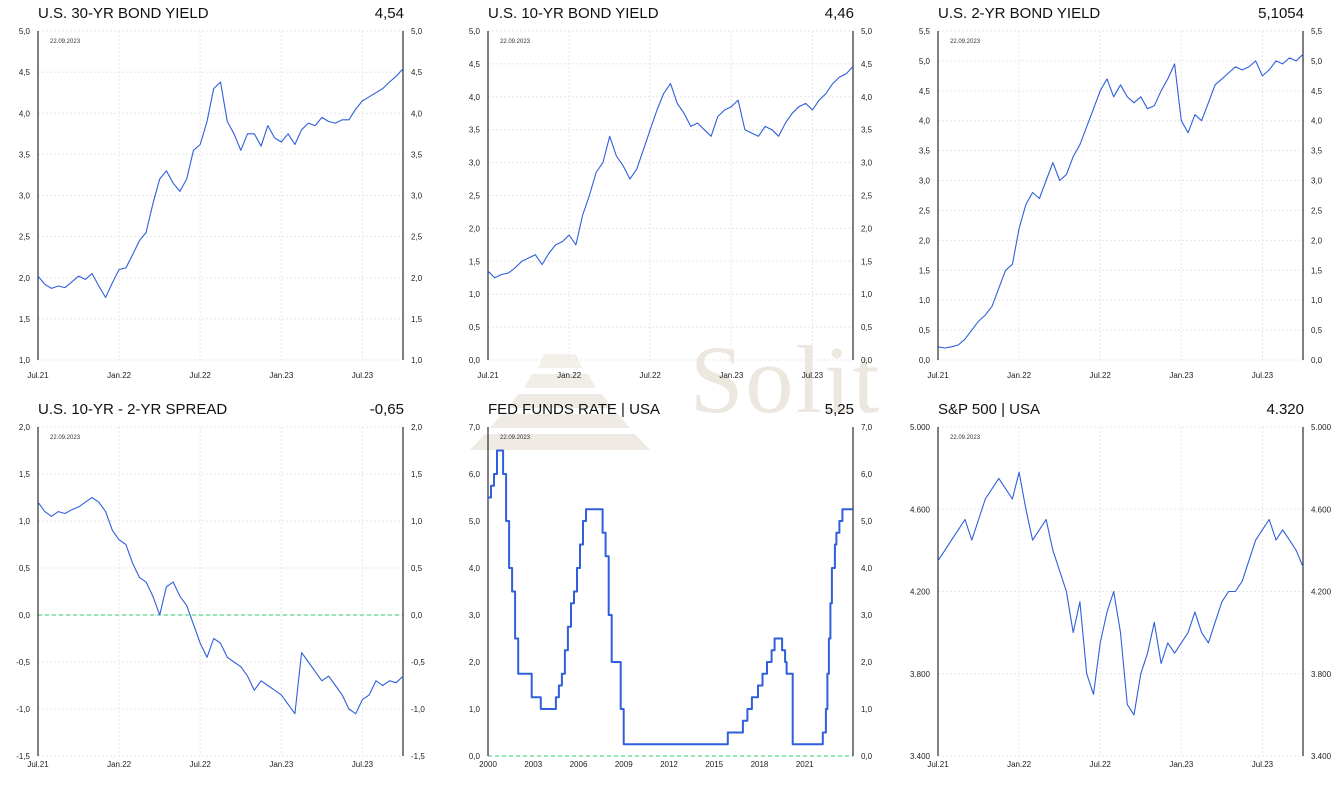 This screenshot has width=1338, height=787. What do you see at coordinates (475, 427) in the screenshot?
I see `y-tick-label-left: 7,0` at bounding box center [475, 427].